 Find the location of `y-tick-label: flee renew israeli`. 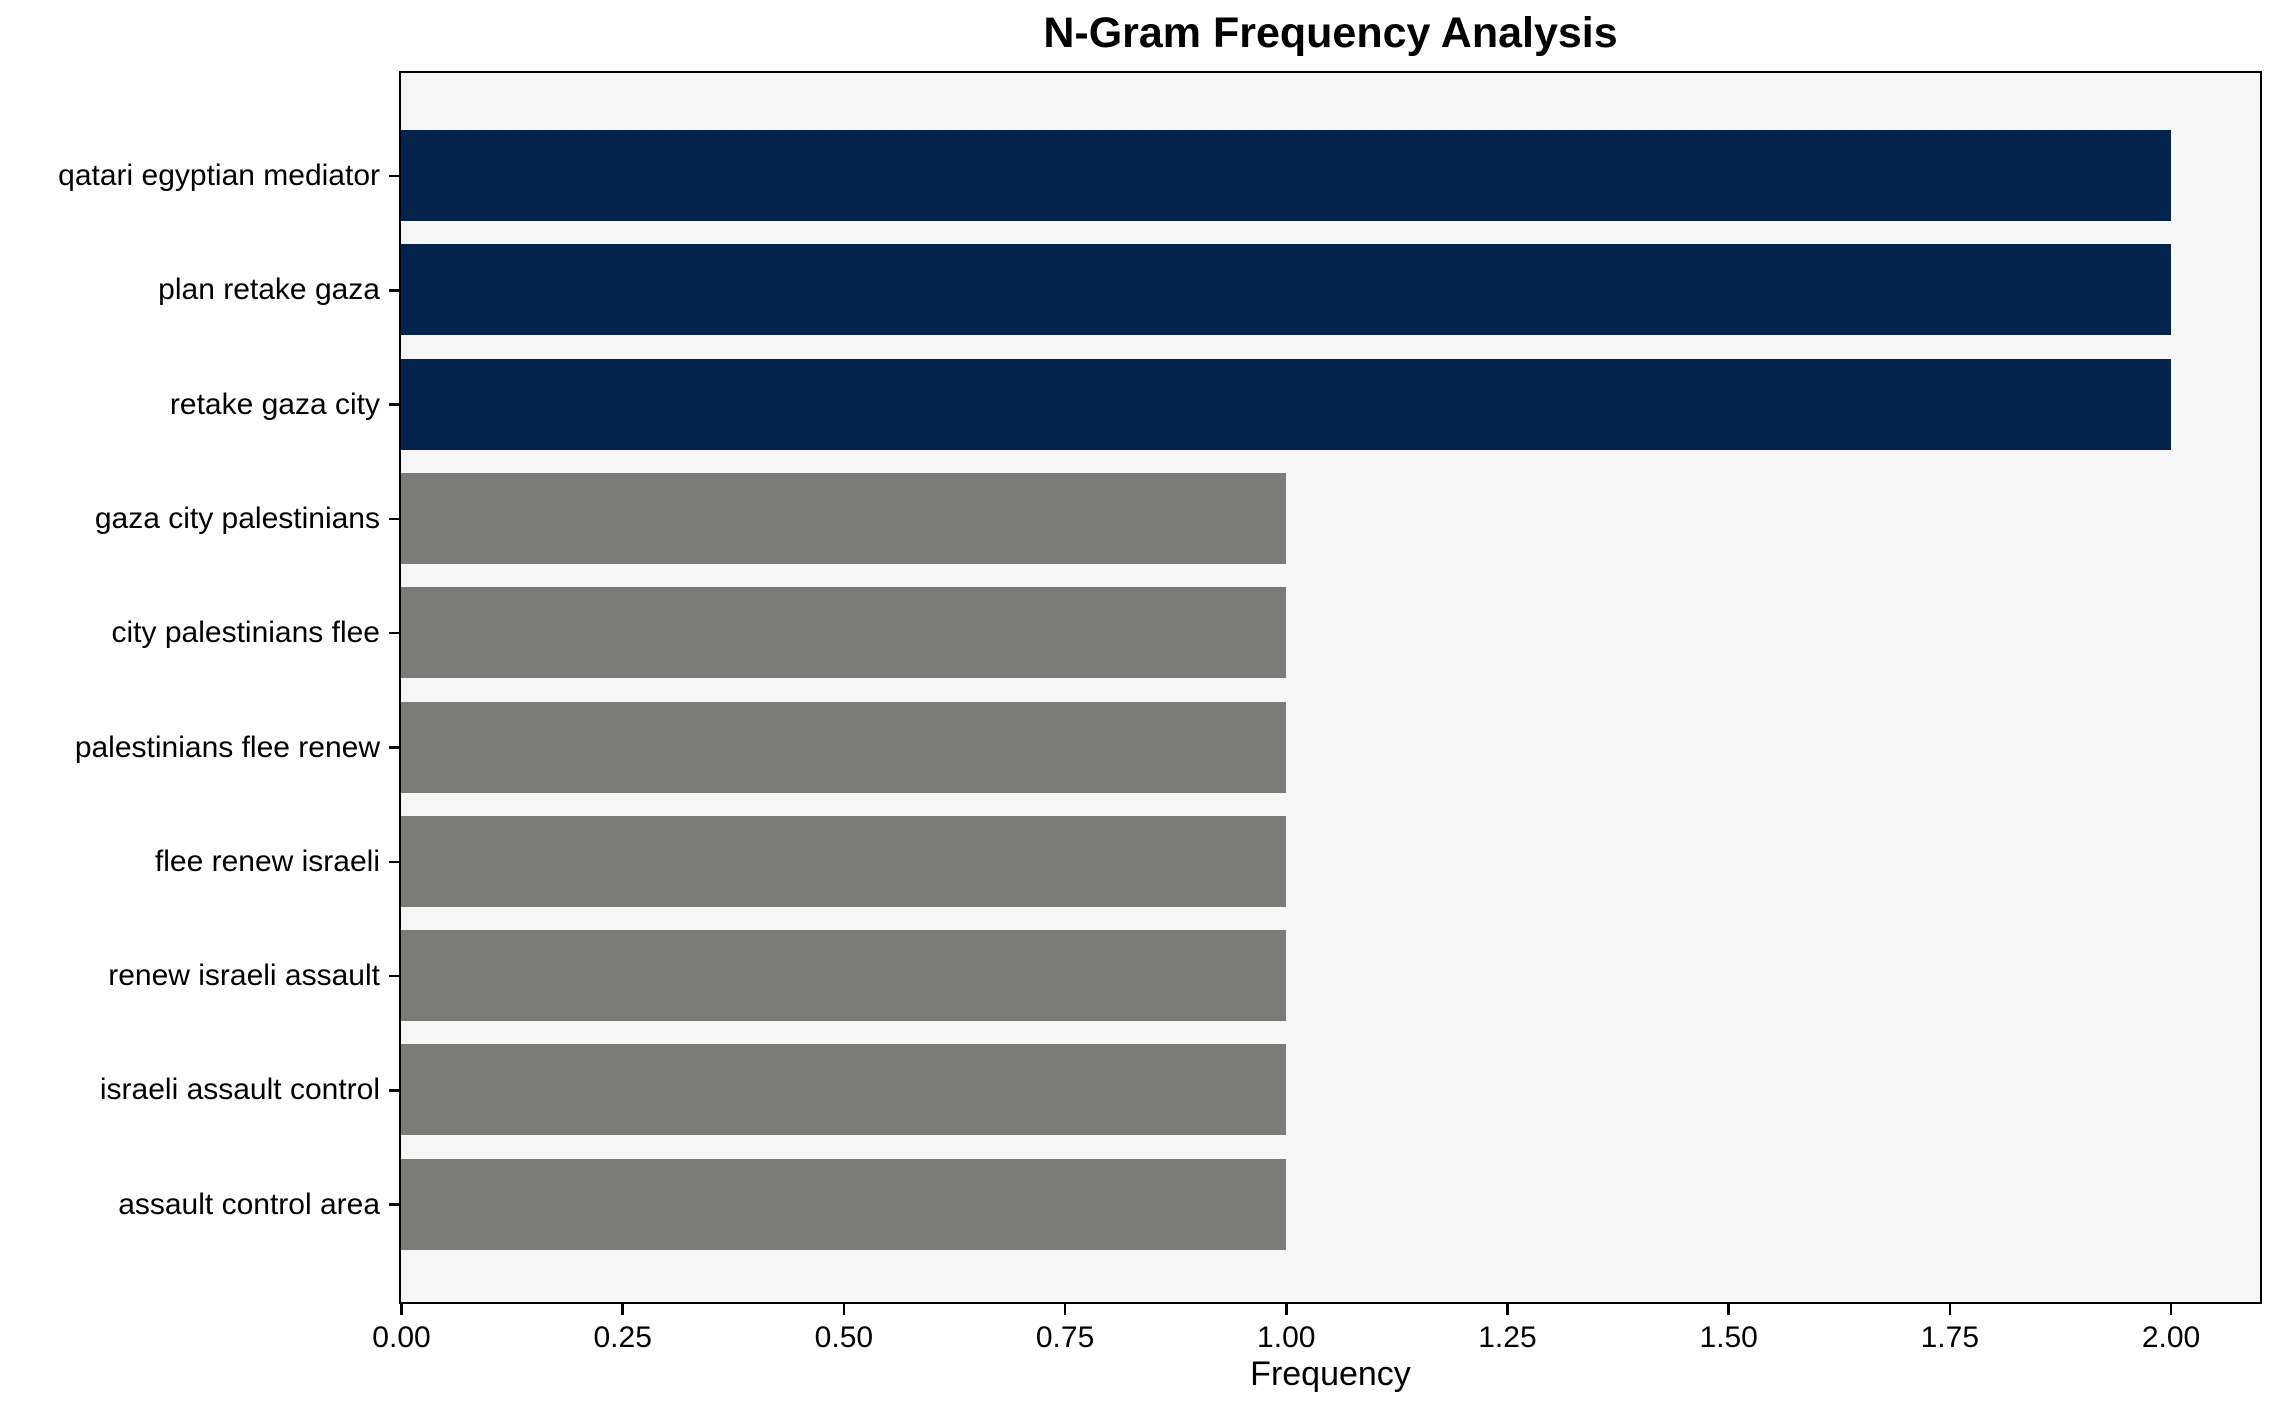

y-tick-label: flee renew israeli is located at coordinates (267, 861).